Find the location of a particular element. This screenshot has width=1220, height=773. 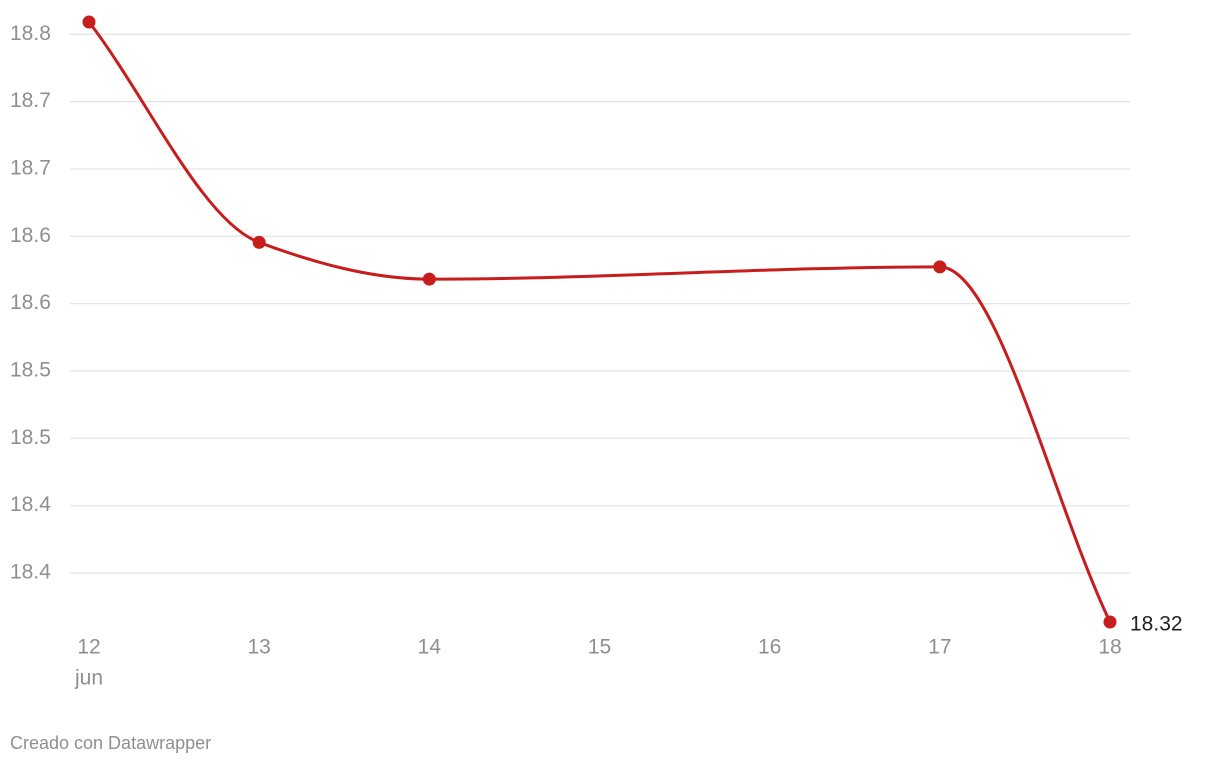

x-tick-label: 15 is located at coordinates (599, 647).